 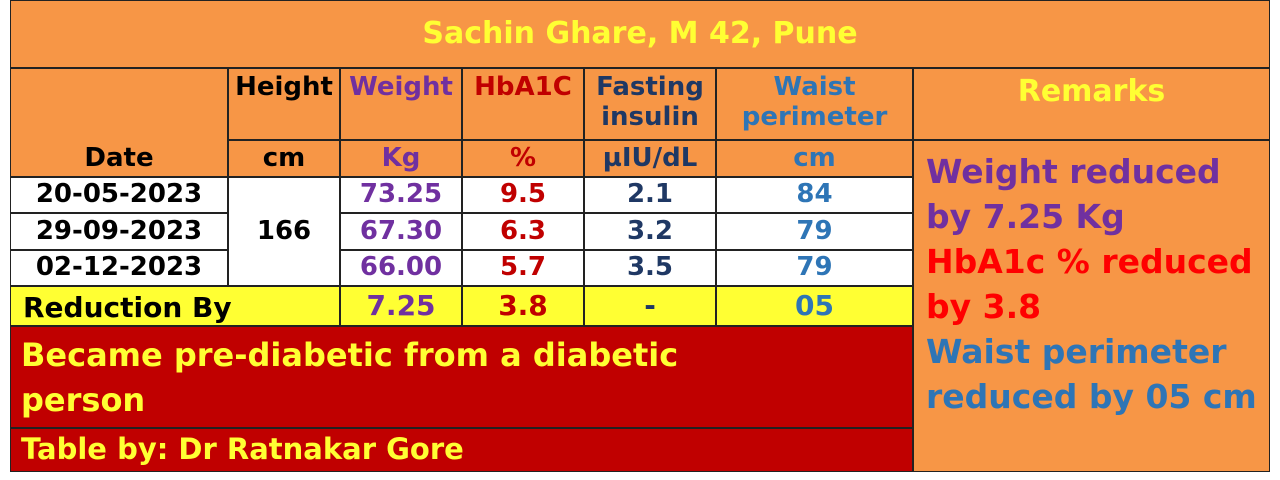 I want to click on remark: HbA1c % reduced by 3.8, so click(x=1089, y=284).